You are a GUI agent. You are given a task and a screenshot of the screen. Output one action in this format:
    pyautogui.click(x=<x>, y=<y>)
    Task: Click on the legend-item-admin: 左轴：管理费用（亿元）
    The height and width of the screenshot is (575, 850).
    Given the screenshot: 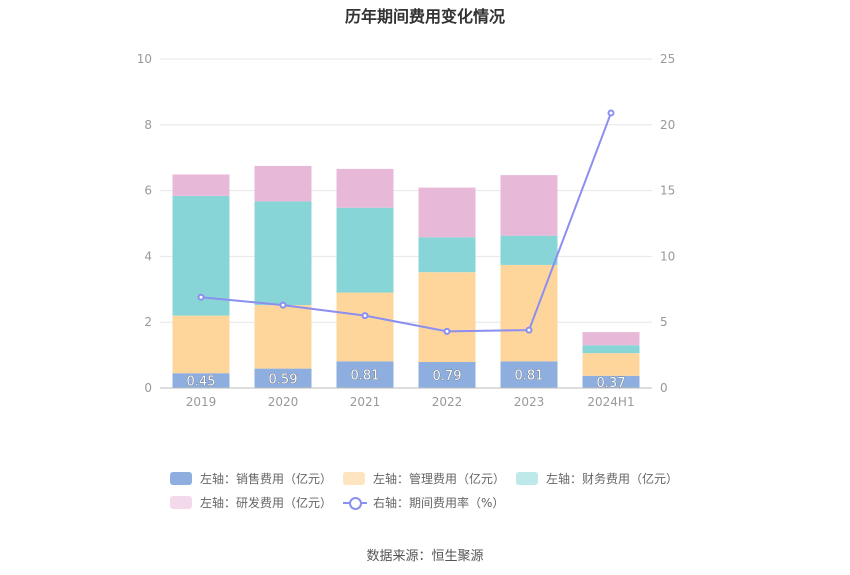 What is the action you would take?
    pyautogui.click(x=424, y=478)
    